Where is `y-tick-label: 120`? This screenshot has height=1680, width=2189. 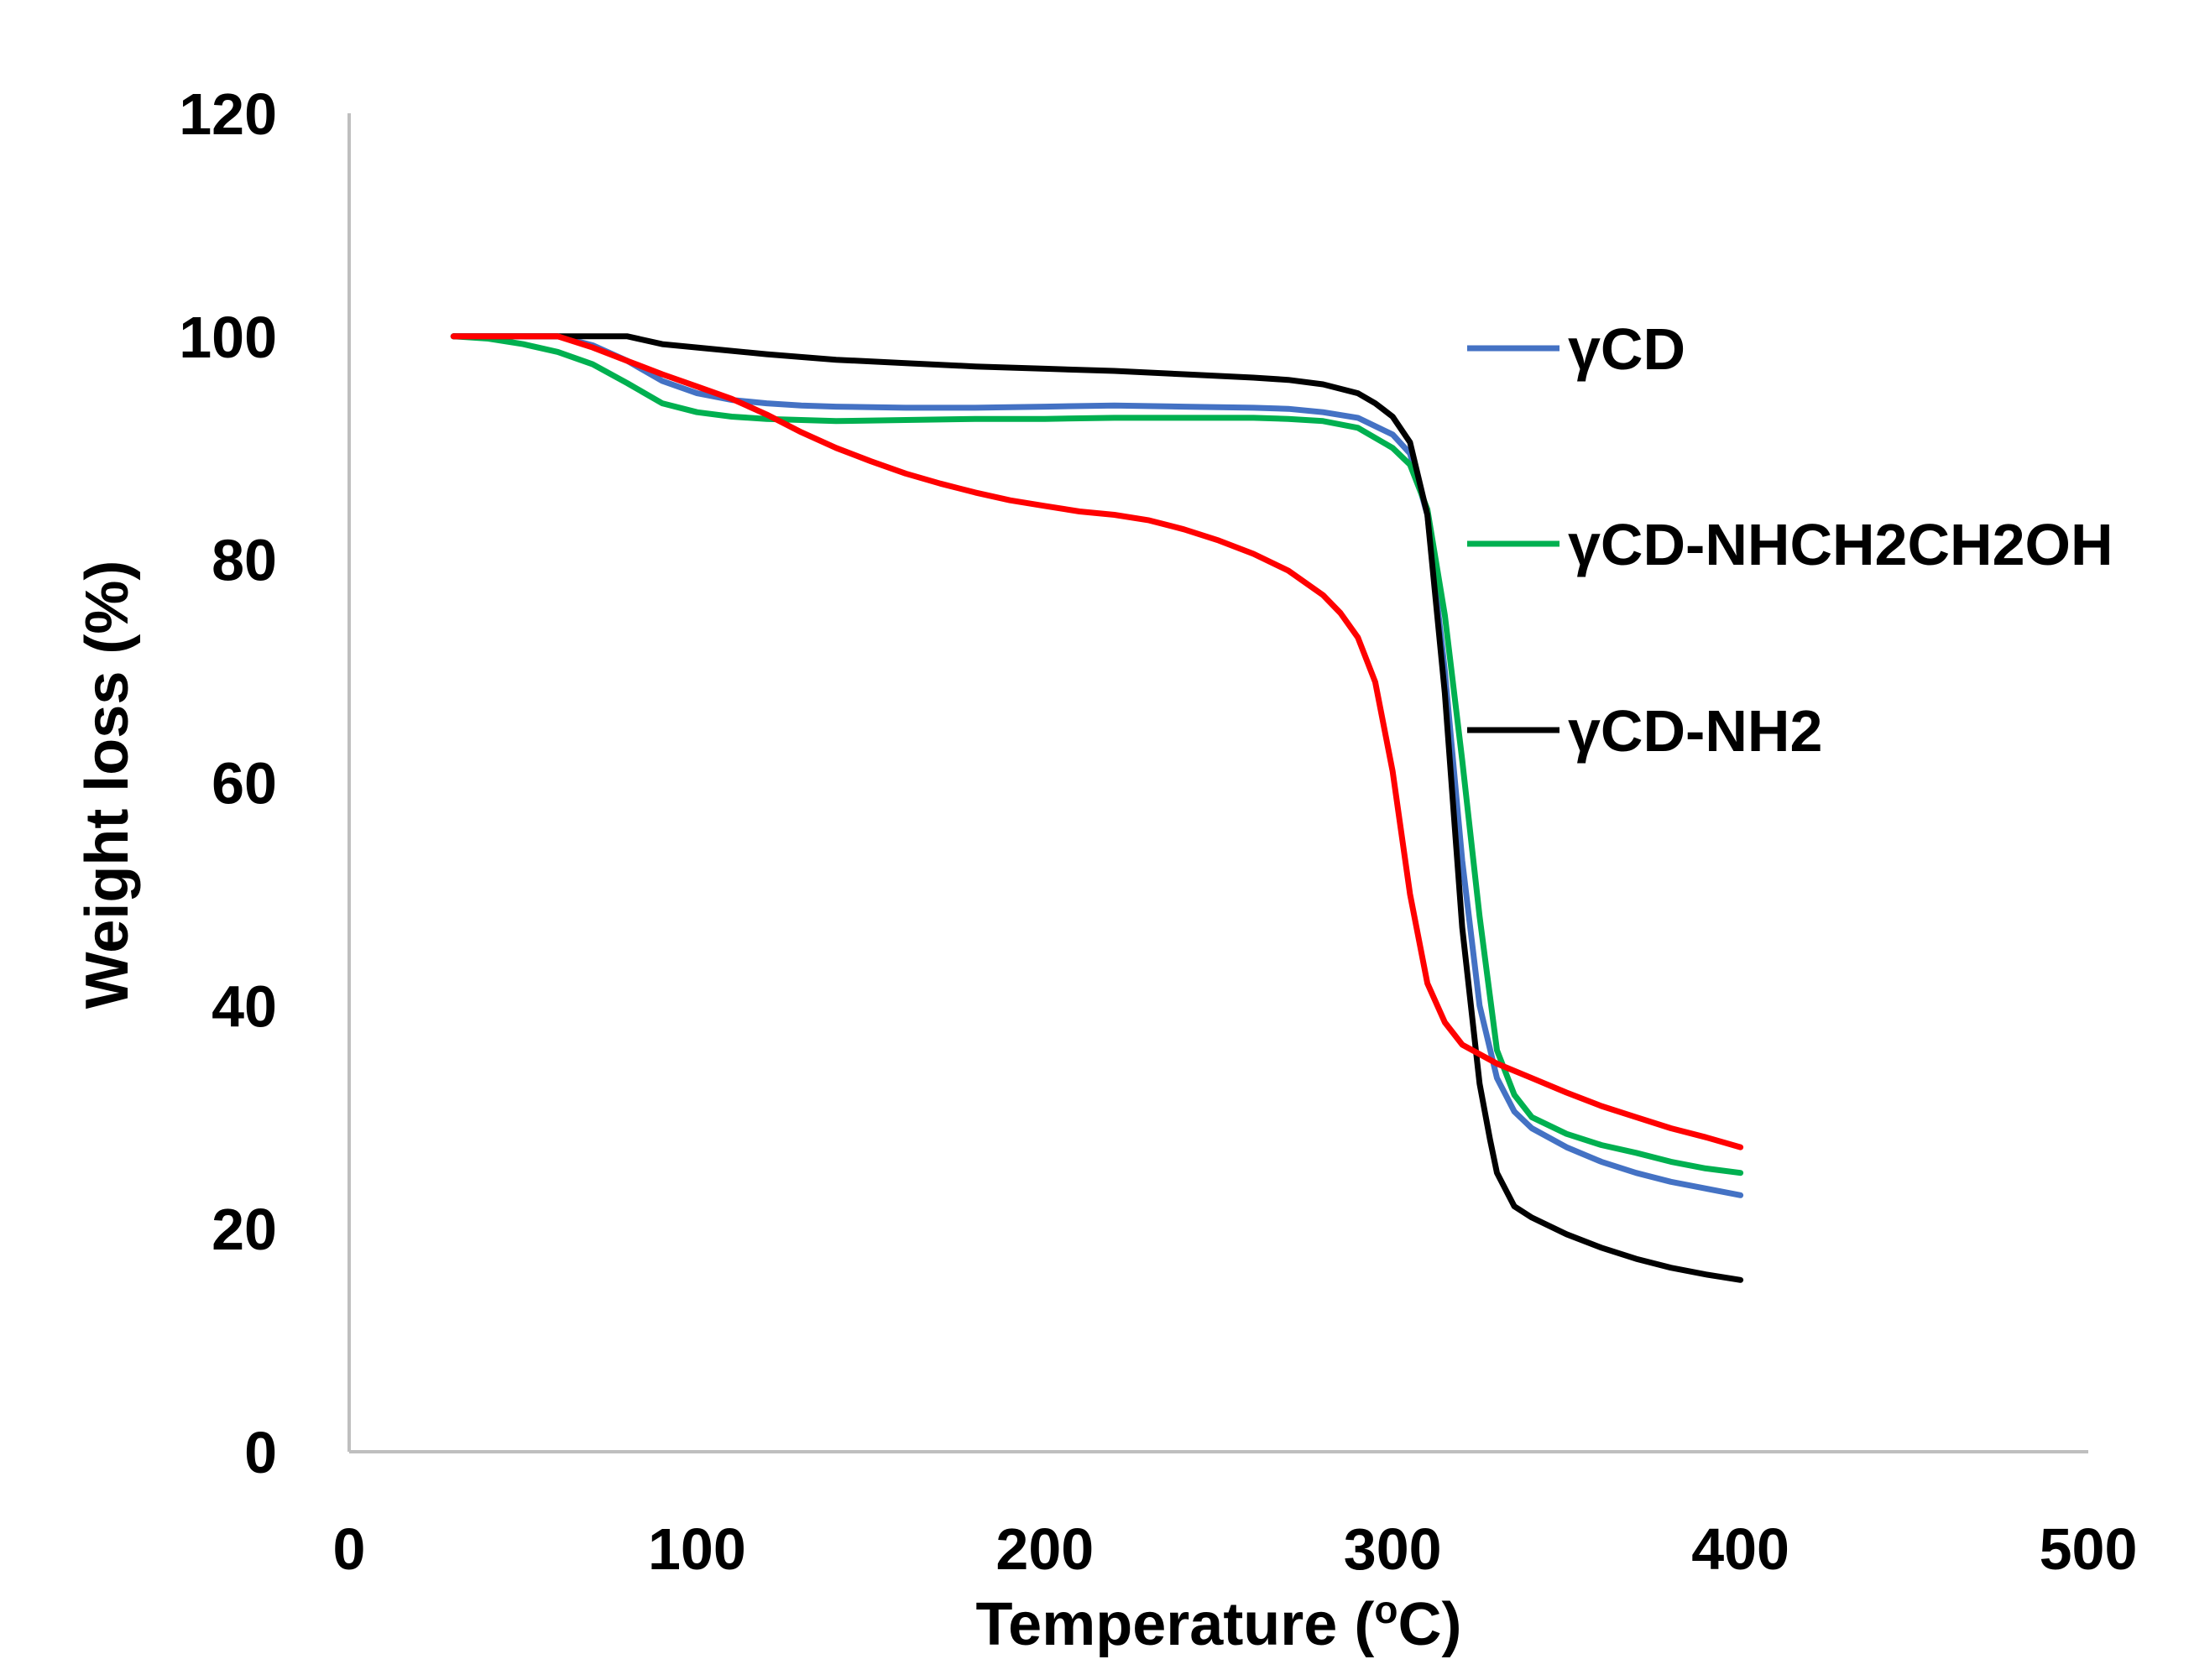 y-tick-label: 120 is located at coordinates (228, 114).